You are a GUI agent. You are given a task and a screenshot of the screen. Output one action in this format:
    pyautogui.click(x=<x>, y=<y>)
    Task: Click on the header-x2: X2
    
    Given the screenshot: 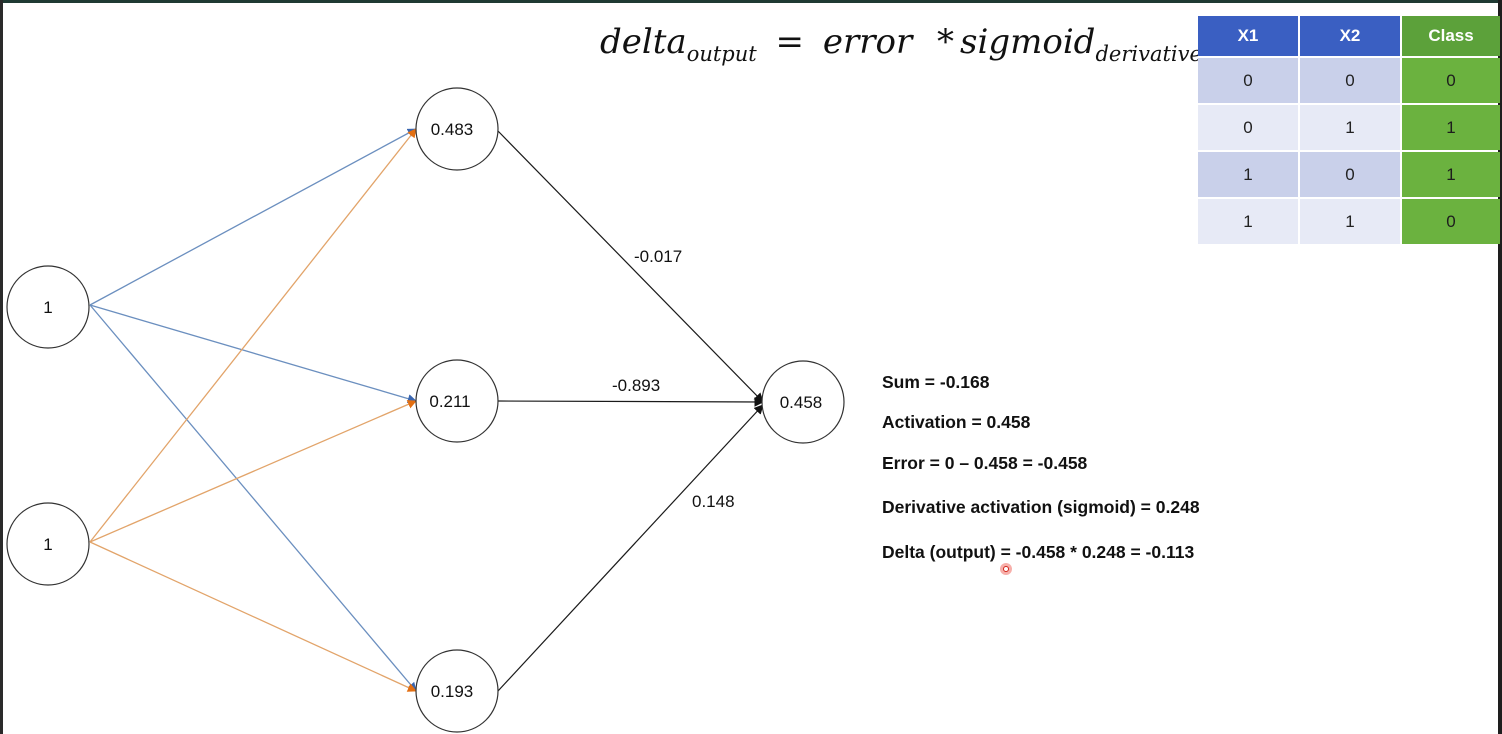 What is the action you would take?
    pyautogui.click(x=1350, y=36)
    